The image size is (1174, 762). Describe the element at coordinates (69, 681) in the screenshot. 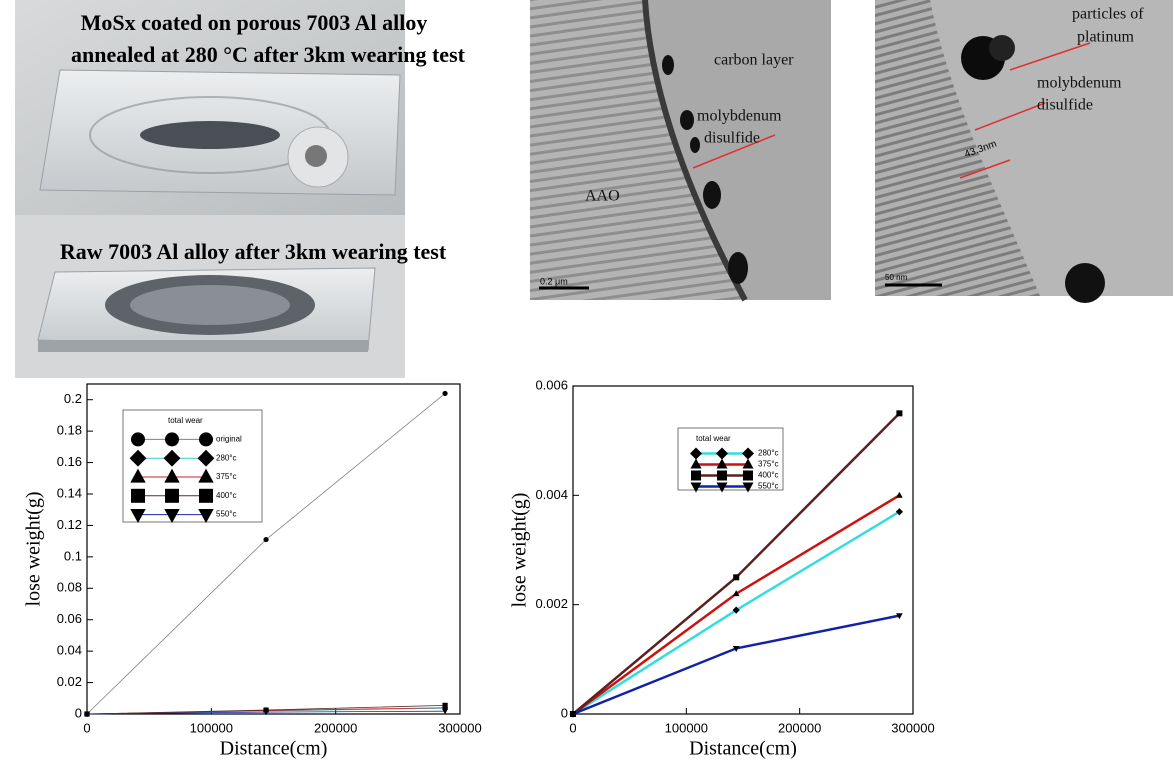

I see `y-tick-label: 0.02` at that location.